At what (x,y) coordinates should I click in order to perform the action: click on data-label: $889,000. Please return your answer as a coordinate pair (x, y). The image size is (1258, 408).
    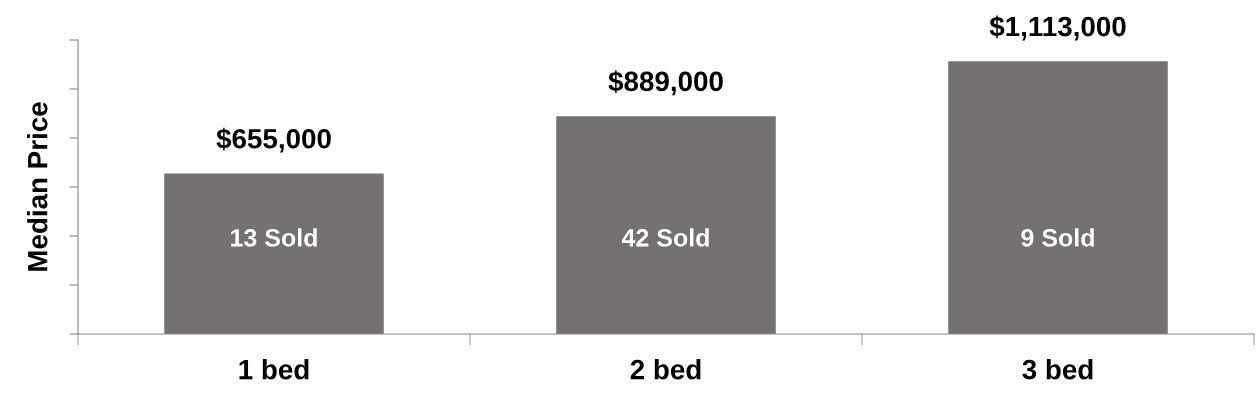
    Looking at the image, I should click on (665, 83).